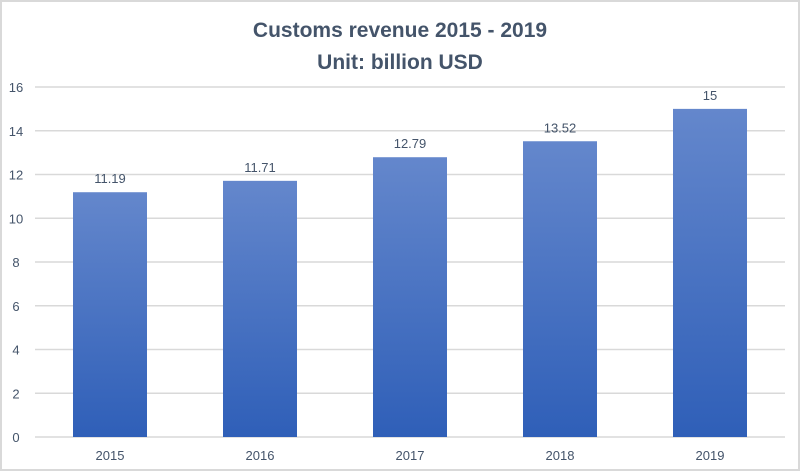 This screenshot has height=471, width=800. Describe the element at coordinates (710, 272) in the screenshot. I see `bar-2019` at that location.